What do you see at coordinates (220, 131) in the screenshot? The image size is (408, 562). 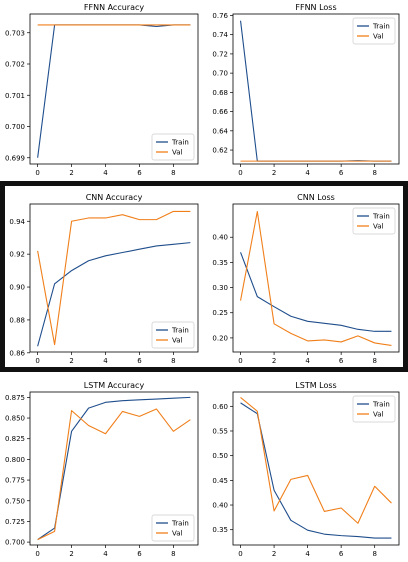 I see `y-tick-label: 0.64` at bounding box center [220, 131].